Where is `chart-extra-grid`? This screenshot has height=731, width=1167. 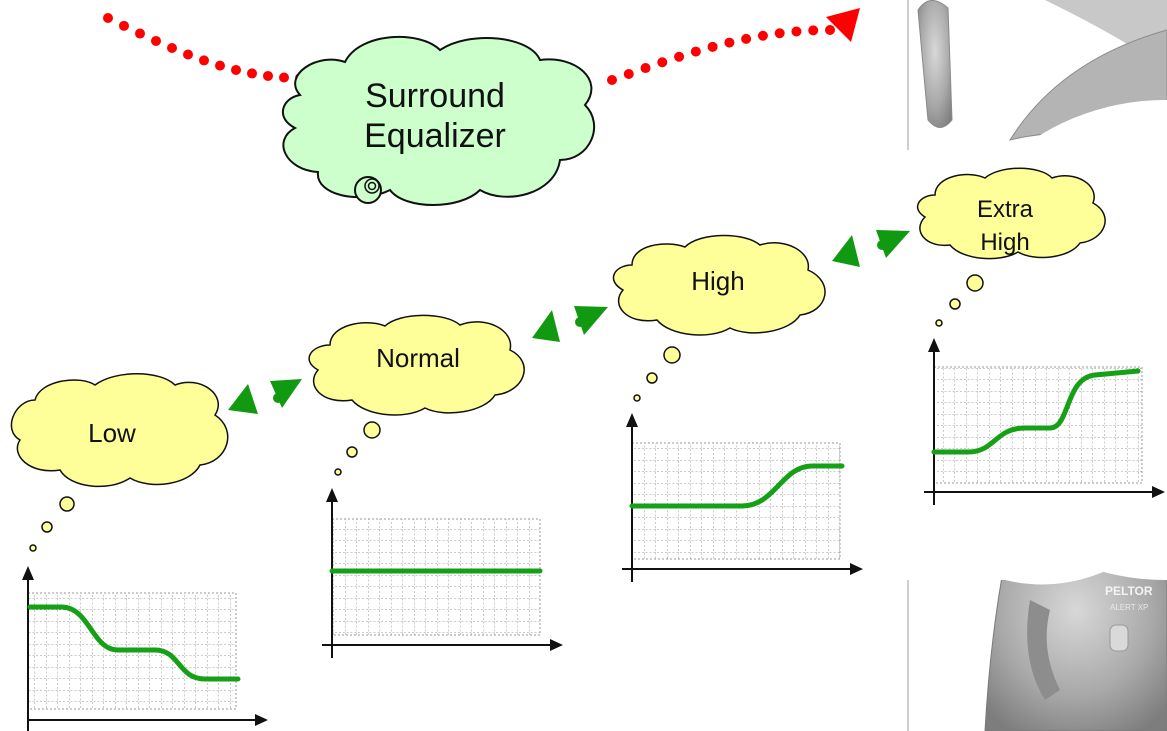 chart-extra-grid is located at coordinates (1038, 425).